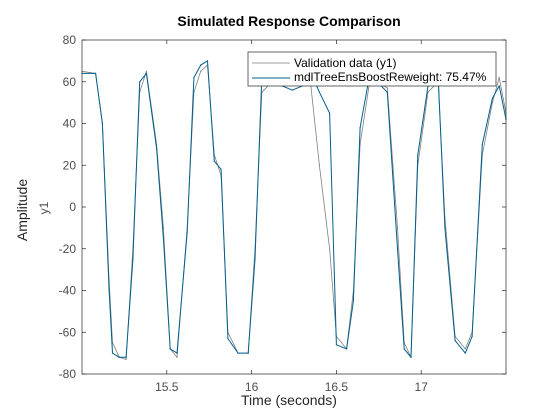 The width and height of the screenshot is (560, 420). I want to click on x-tick-label: 15.5, so click(167, 387).